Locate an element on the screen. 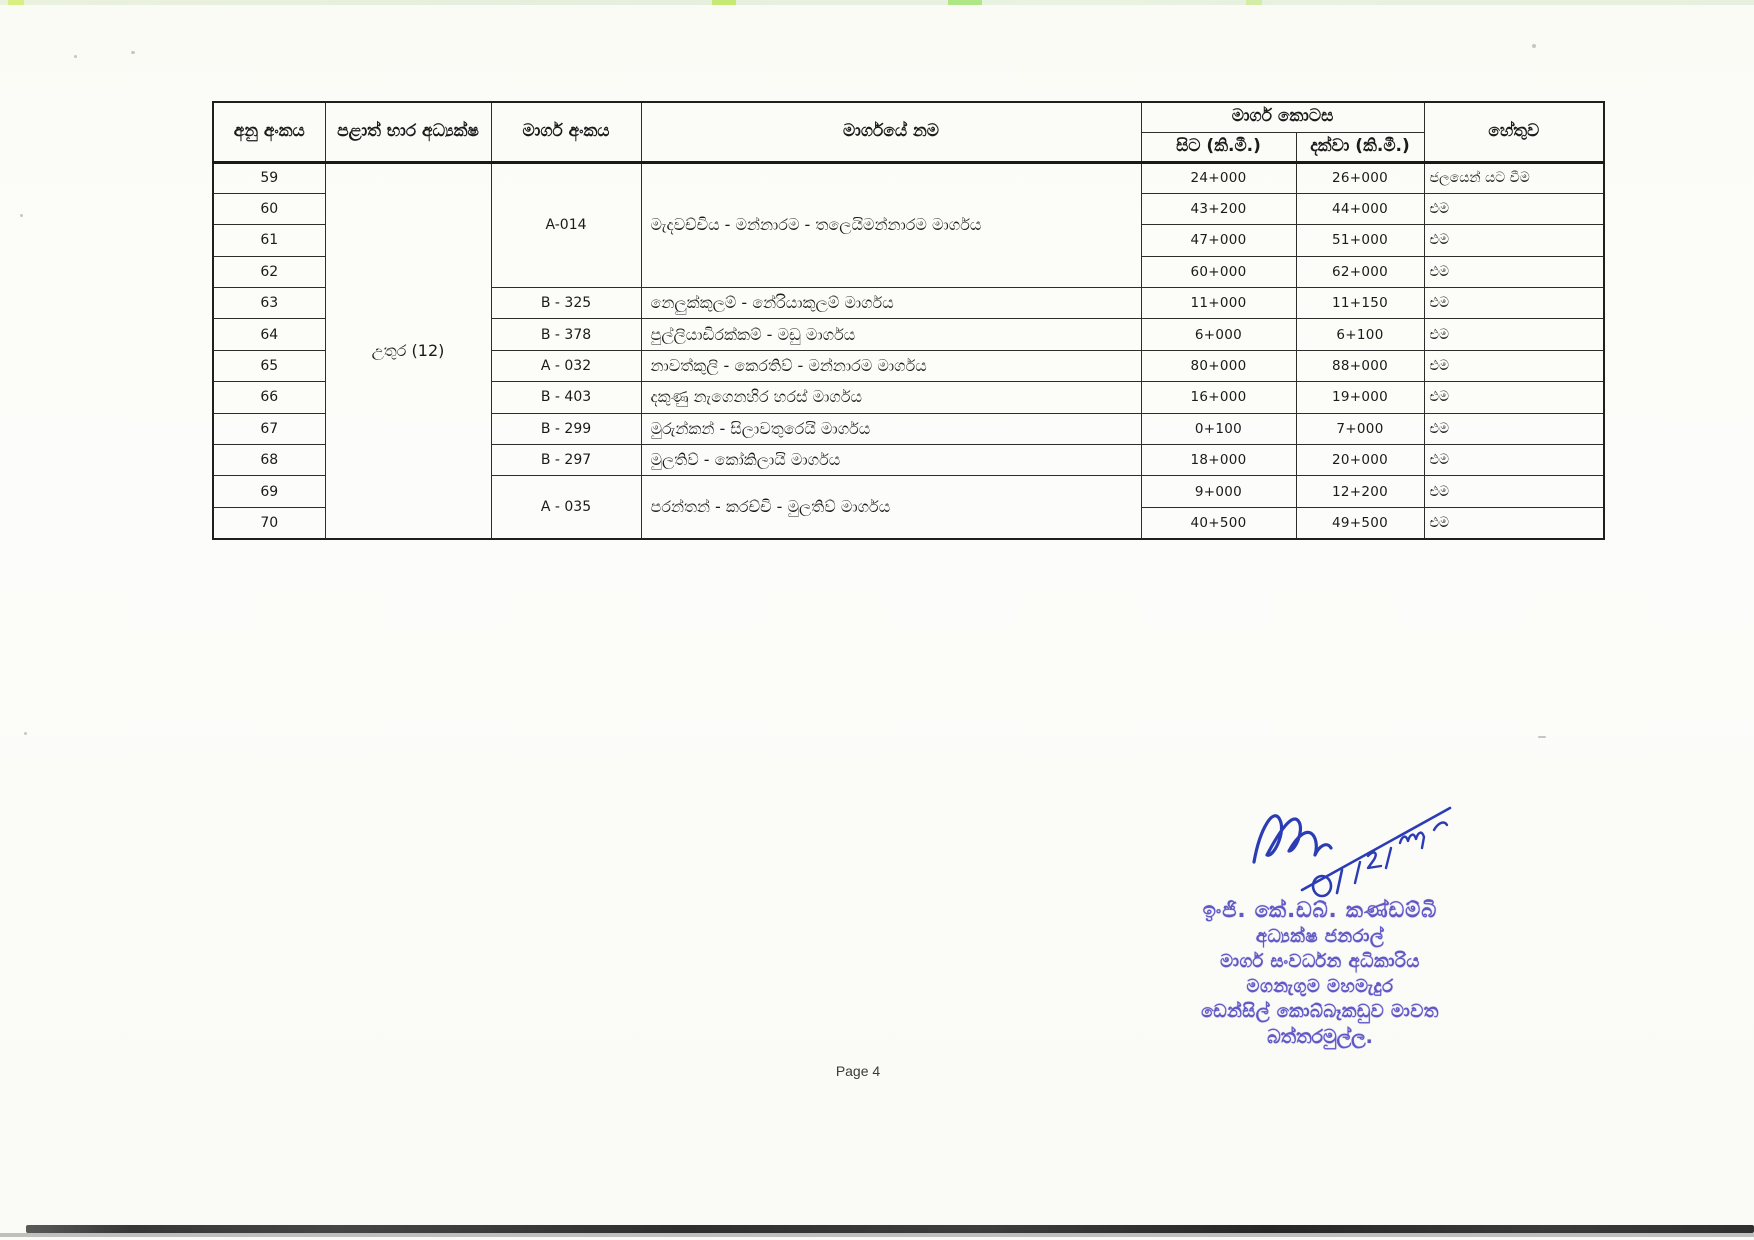 The image size is (1754, 1240). road-number-cell: B - 403 is located at coordinates (566, 397).